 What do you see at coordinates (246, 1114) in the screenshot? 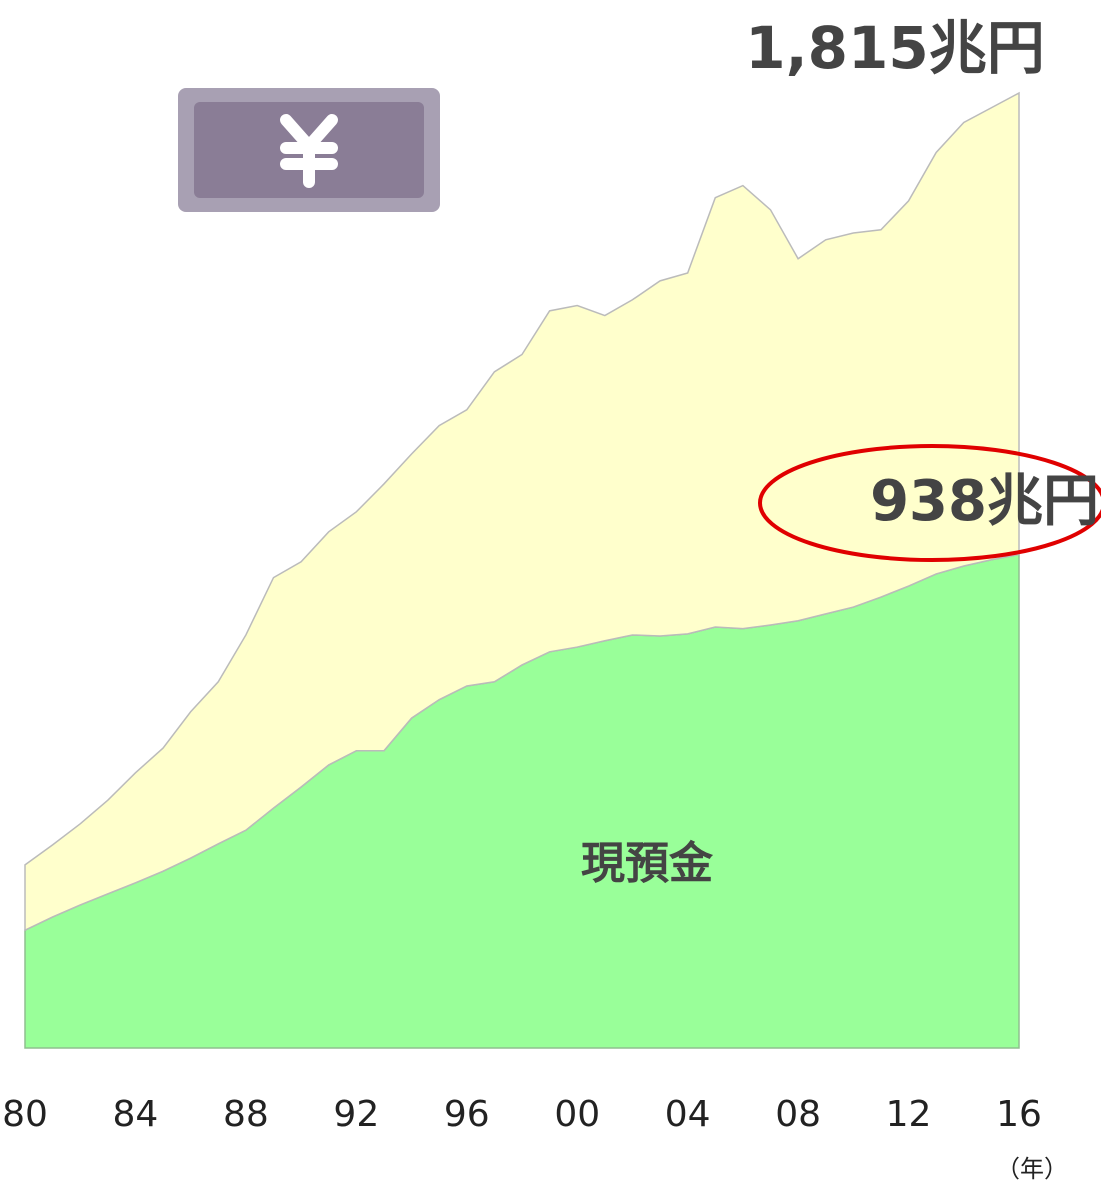
I see `x-tick-label: 88` at bounding box center [246, 1114].